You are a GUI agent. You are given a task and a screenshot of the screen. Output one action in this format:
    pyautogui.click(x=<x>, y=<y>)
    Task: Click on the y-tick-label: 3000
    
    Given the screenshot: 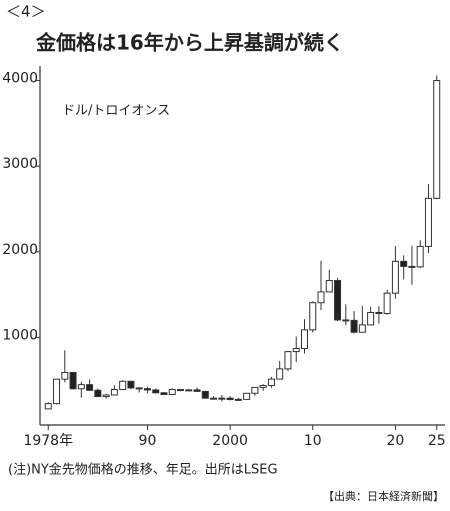 What is the action you would take?
    pyautogui.click(x=20, y=164)
    